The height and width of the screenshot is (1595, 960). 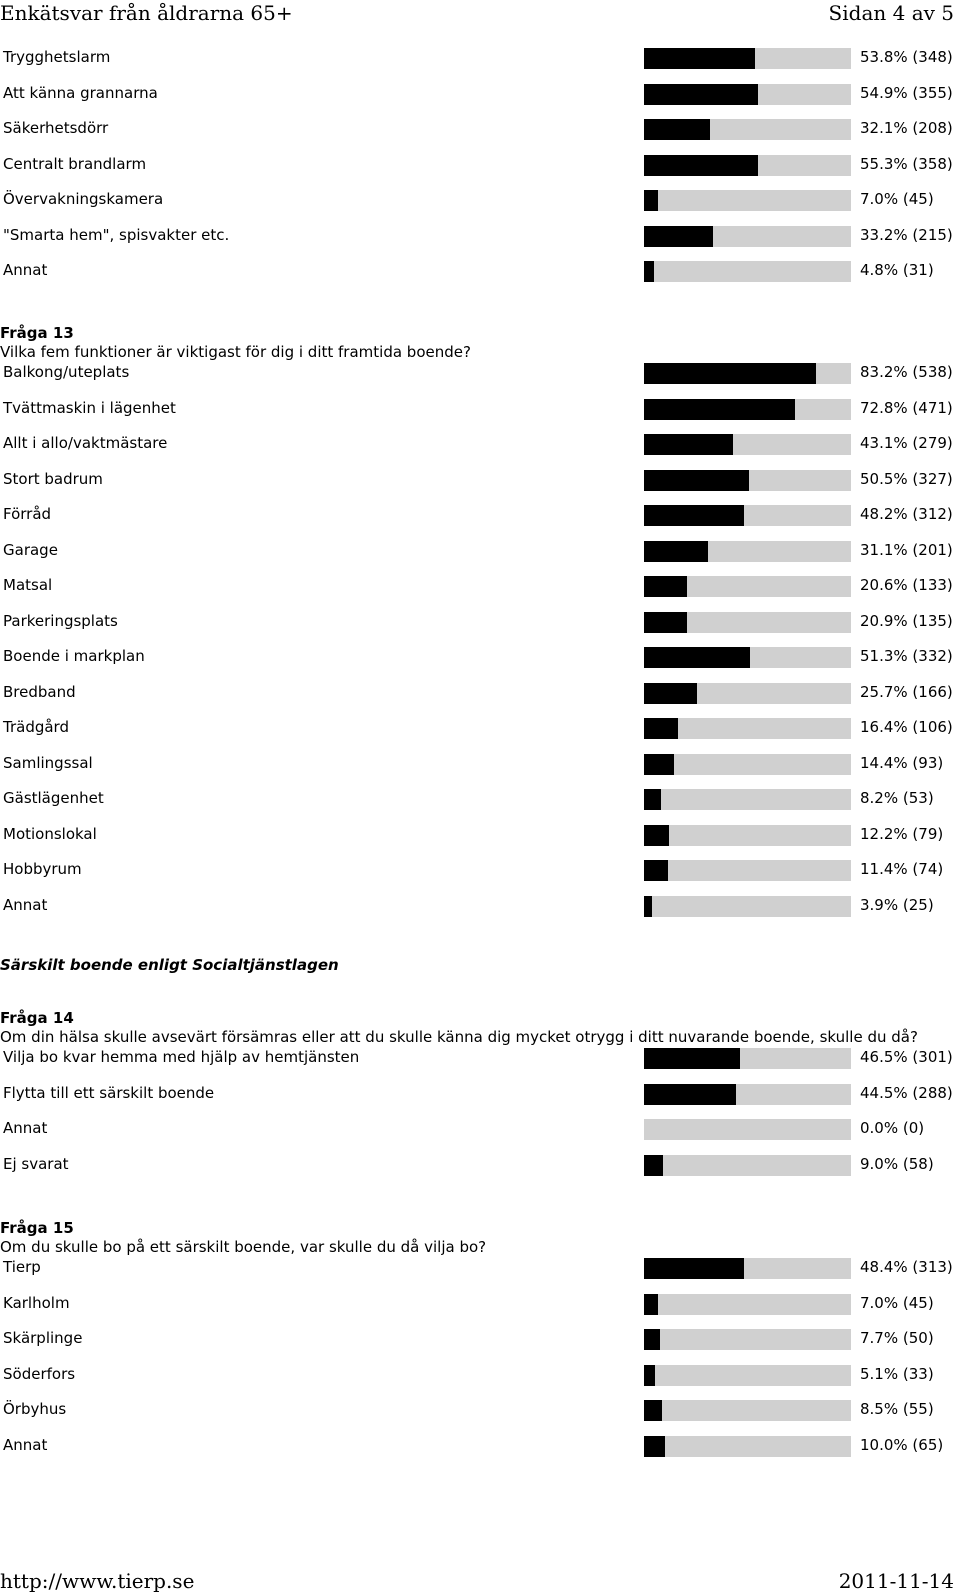 I want to click on answer-label: Parkeringsplats, so click(x=60, y=620).